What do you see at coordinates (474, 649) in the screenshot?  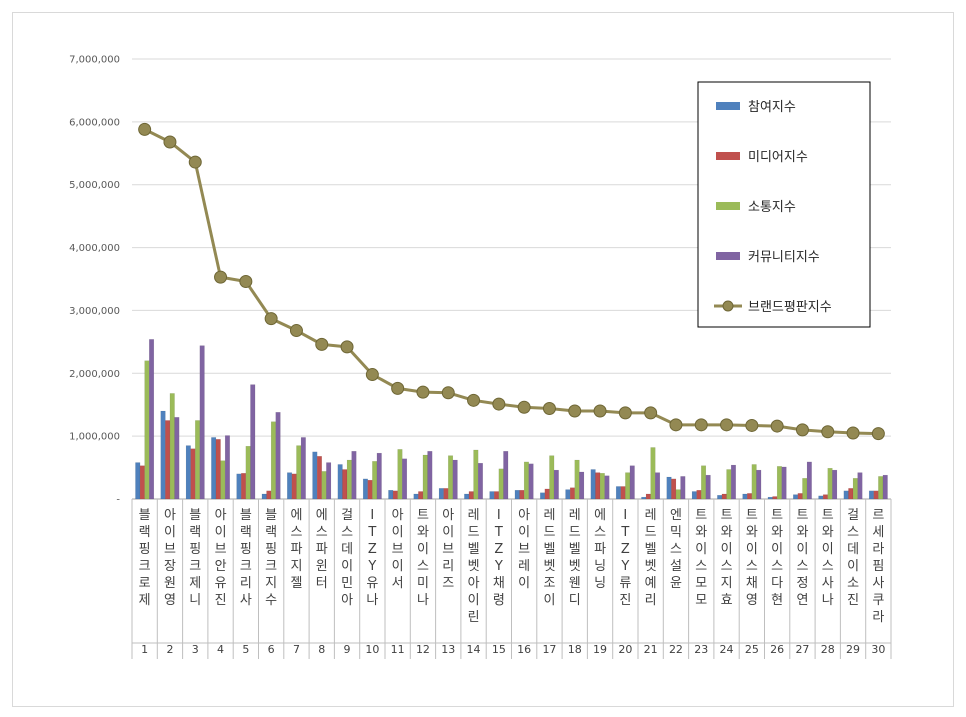 I see `rank-label: 14` at bounding box center [474, 649].